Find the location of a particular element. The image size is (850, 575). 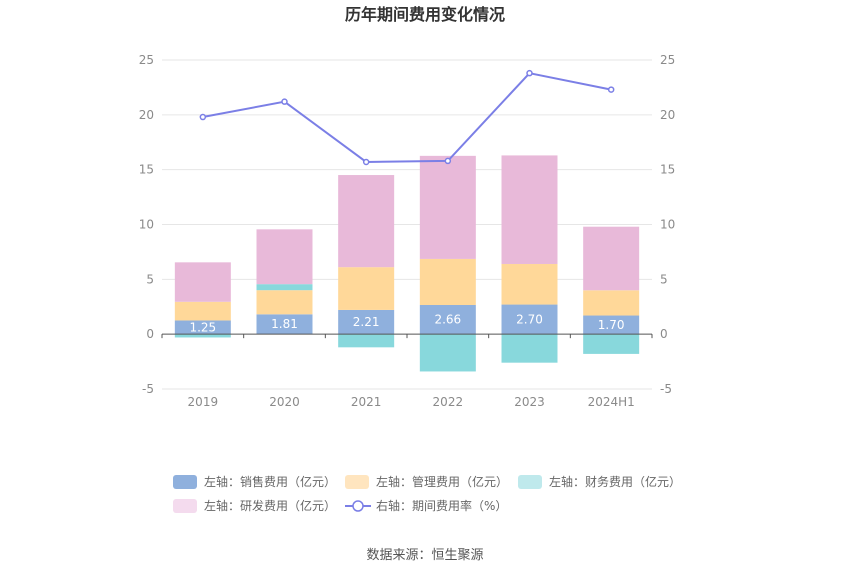

category-label: 2022 is located at coordinates (448, 402).